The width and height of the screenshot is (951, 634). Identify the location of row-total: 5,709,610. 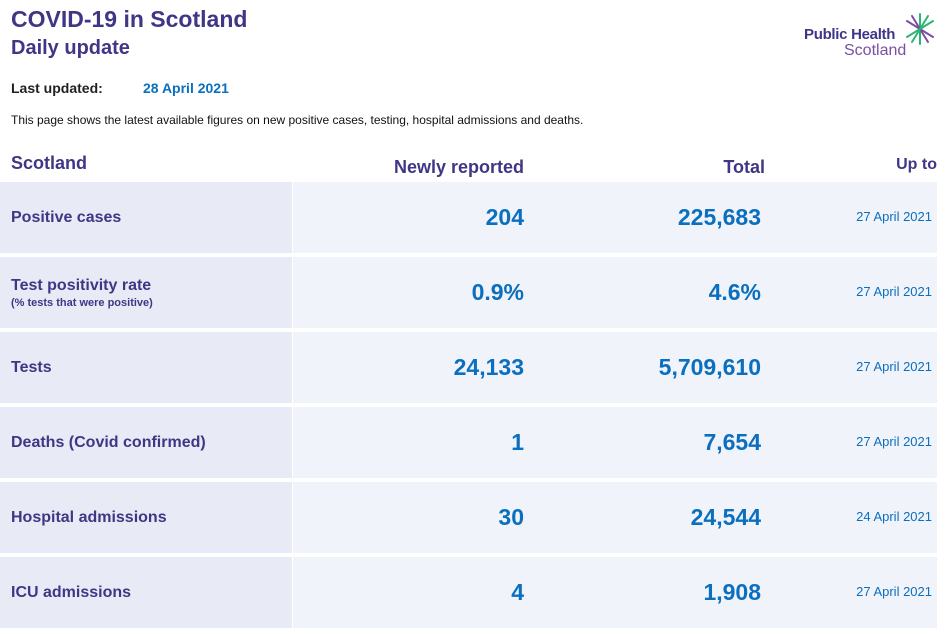
(709, 367).